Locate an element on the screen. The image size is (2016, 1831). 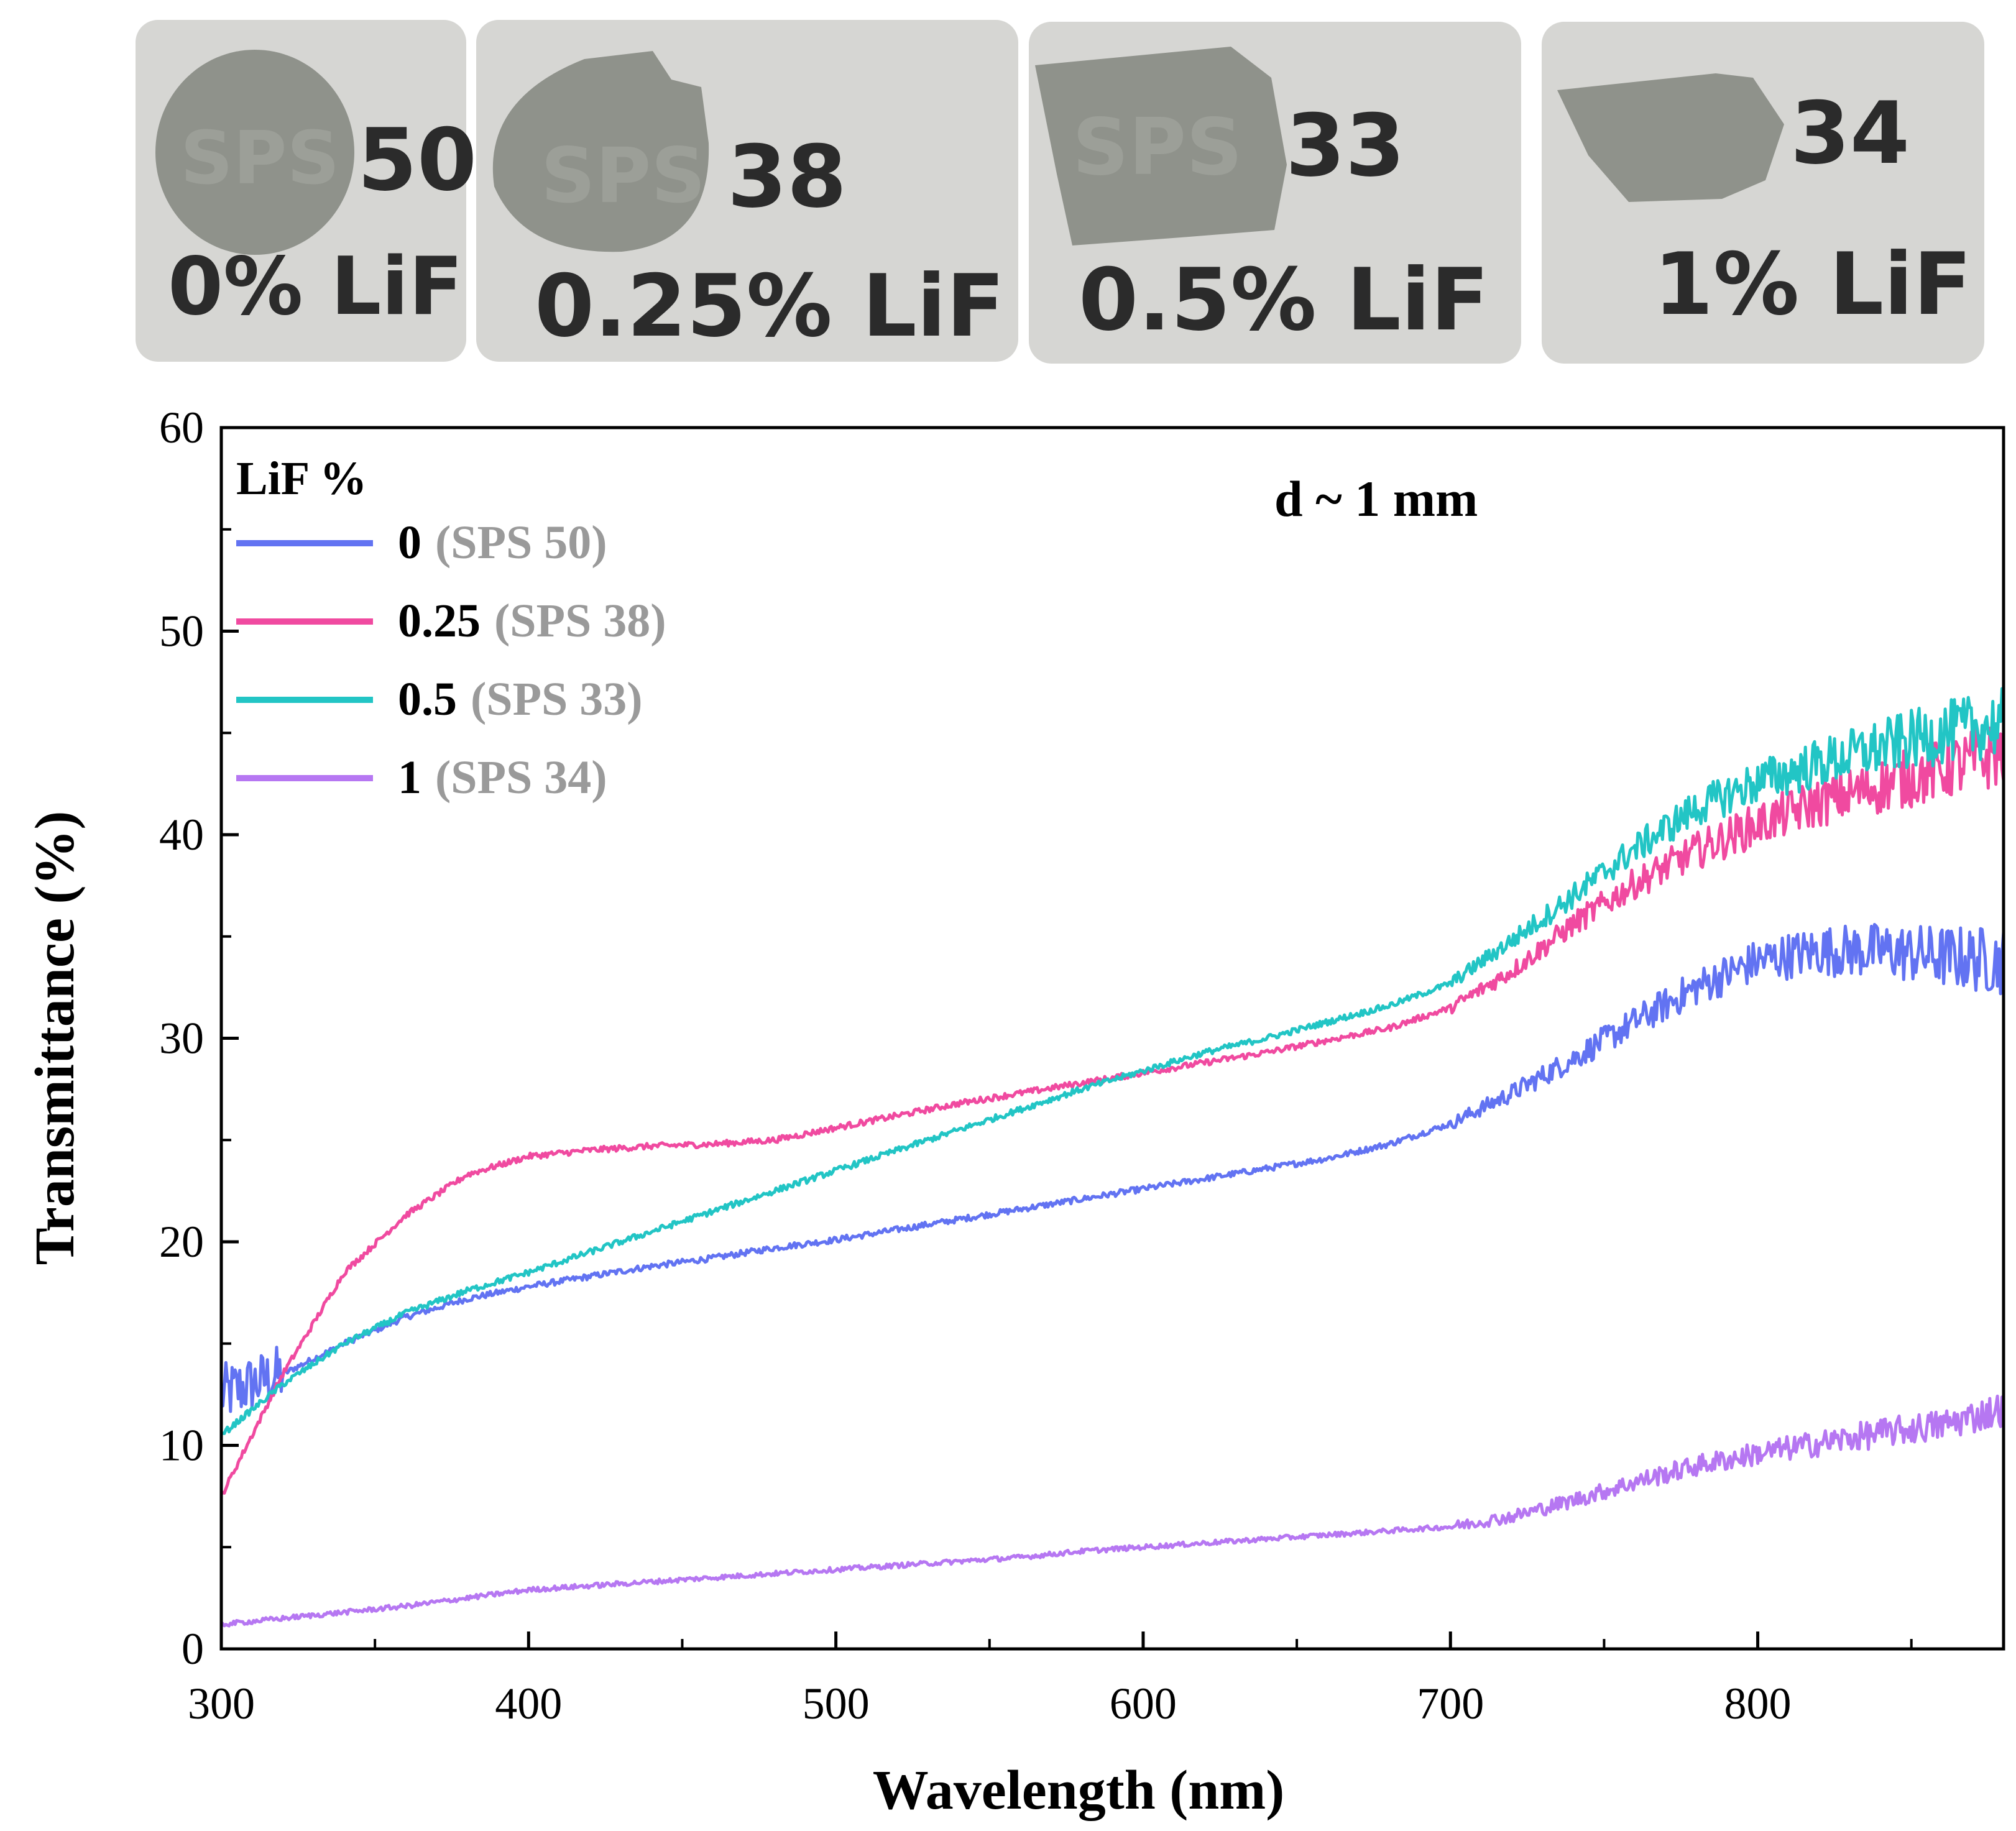
x-tick-label: 700 is located at coordinates (1450, 1703).